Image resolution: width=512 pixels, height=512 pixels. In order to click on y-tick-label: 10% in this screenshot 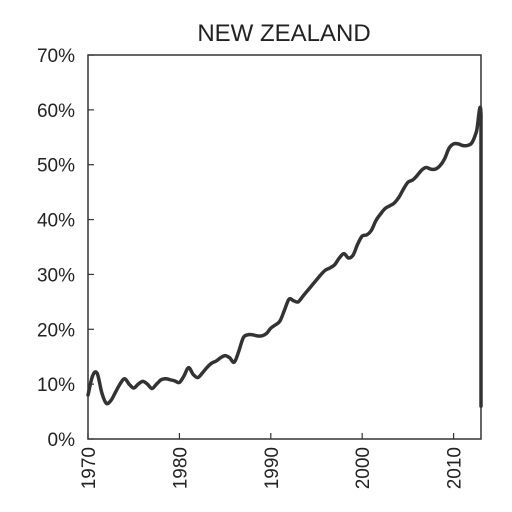, I will do `click(56, 385)`.